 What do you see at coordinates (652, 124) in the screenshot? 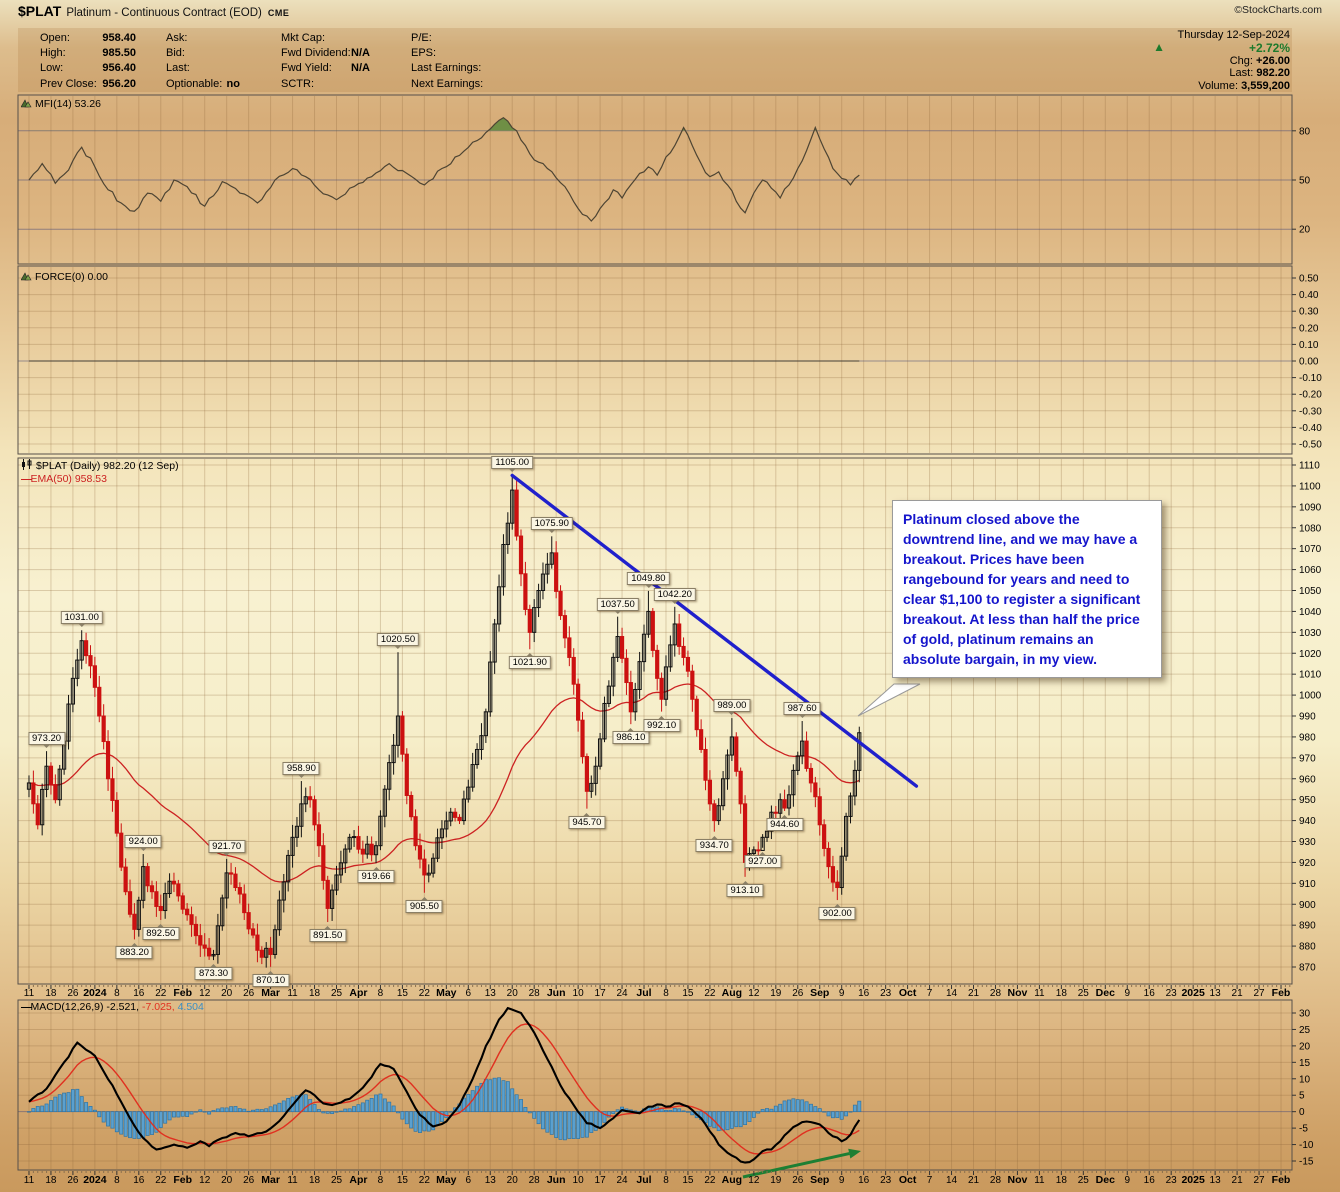
I see `mfi-overbought-fill` at bounding box center [652, 124].